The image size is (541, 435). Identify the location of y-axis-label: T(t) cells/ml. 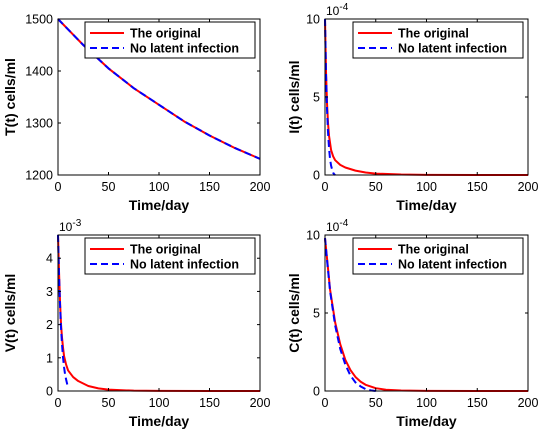
(10, 97).